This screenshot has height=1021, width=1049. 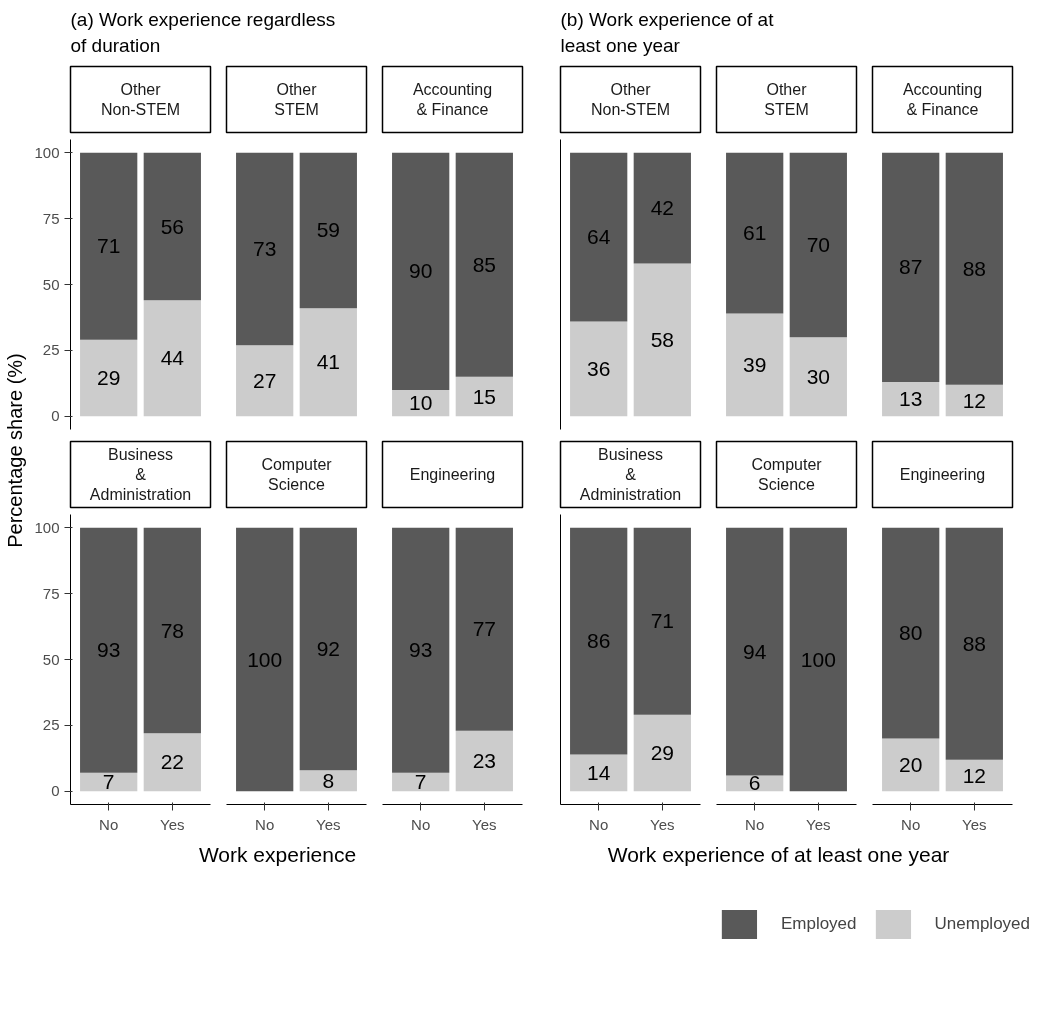 What do you see at coordinates (662, 339) in the screenshot?
I see `data-label: 58` at bounding box center [662, 339].